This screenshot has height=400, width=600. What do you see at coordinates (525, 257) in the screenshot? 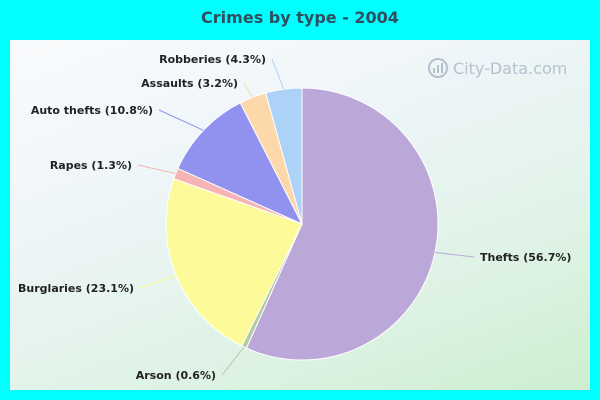
I see `slice-label: Thefts (56.7%)` at bounding box center [525, 257].